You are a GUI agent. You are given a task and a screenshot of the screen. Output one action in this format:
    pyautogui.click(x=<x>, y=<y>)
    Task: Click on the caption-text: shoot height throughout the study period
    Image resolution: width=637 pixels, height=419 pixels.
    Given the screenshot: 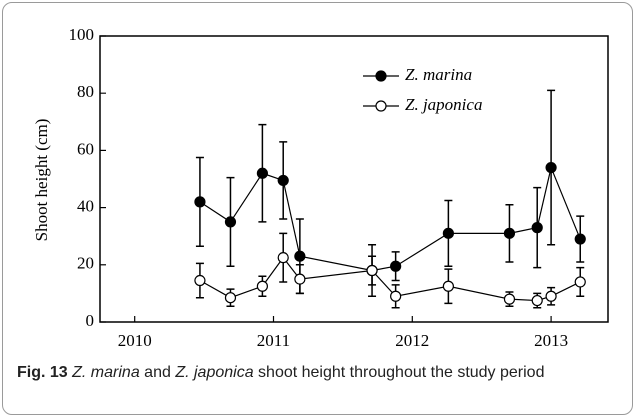 What is the action you would take?
    pyautogui.click(x=401, y=372)
    